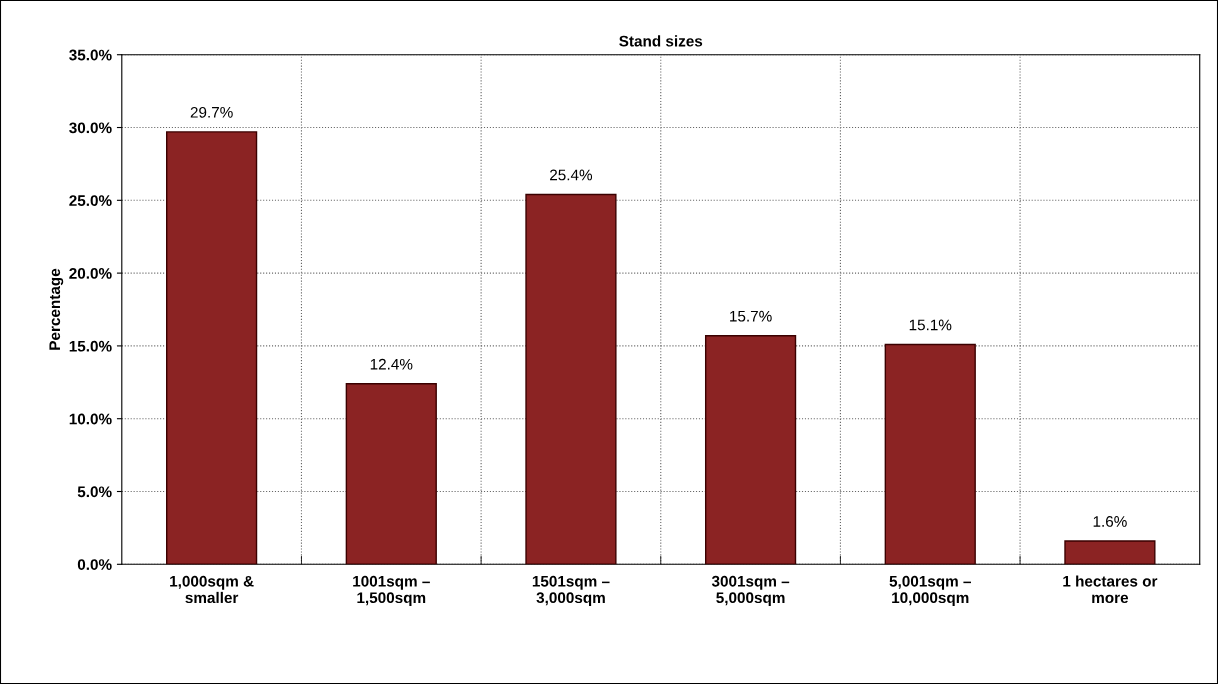 This screenshot has width=1218, height=684. I want to click on data-label: 12.4%, so click(391, 364).